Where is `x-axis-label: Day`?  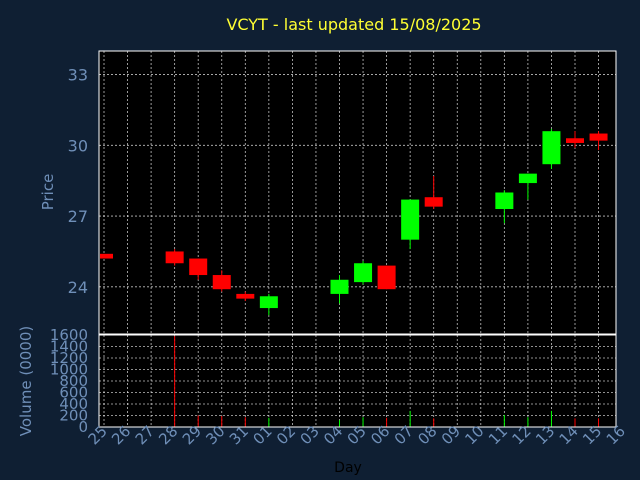 x-axis-label: Day is located at coordinates (348, 468).